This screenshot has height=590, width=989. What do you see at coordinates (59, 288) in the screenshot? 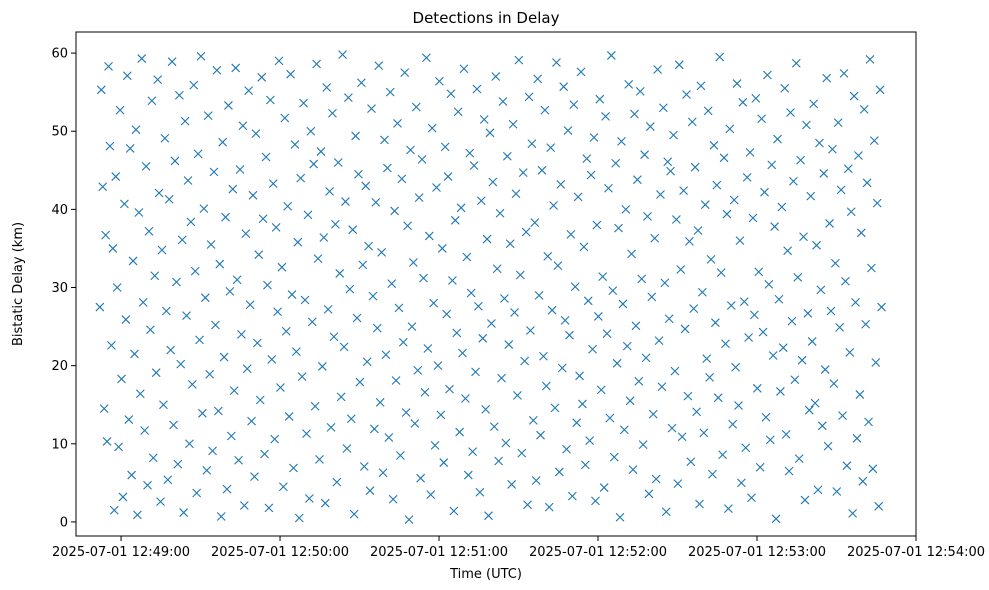
I see `y-tick-label: 30` at bounding box center [59, 288].